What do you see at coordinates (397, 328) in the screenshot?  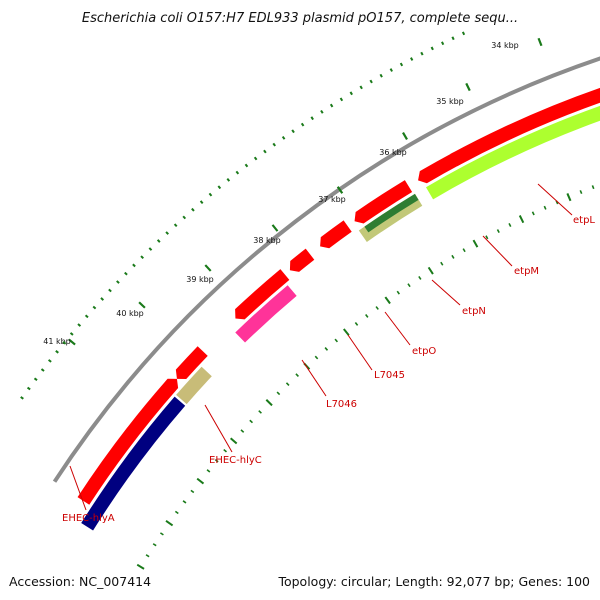 I see `leader-line-etpO` at bounding box center [397, 328].